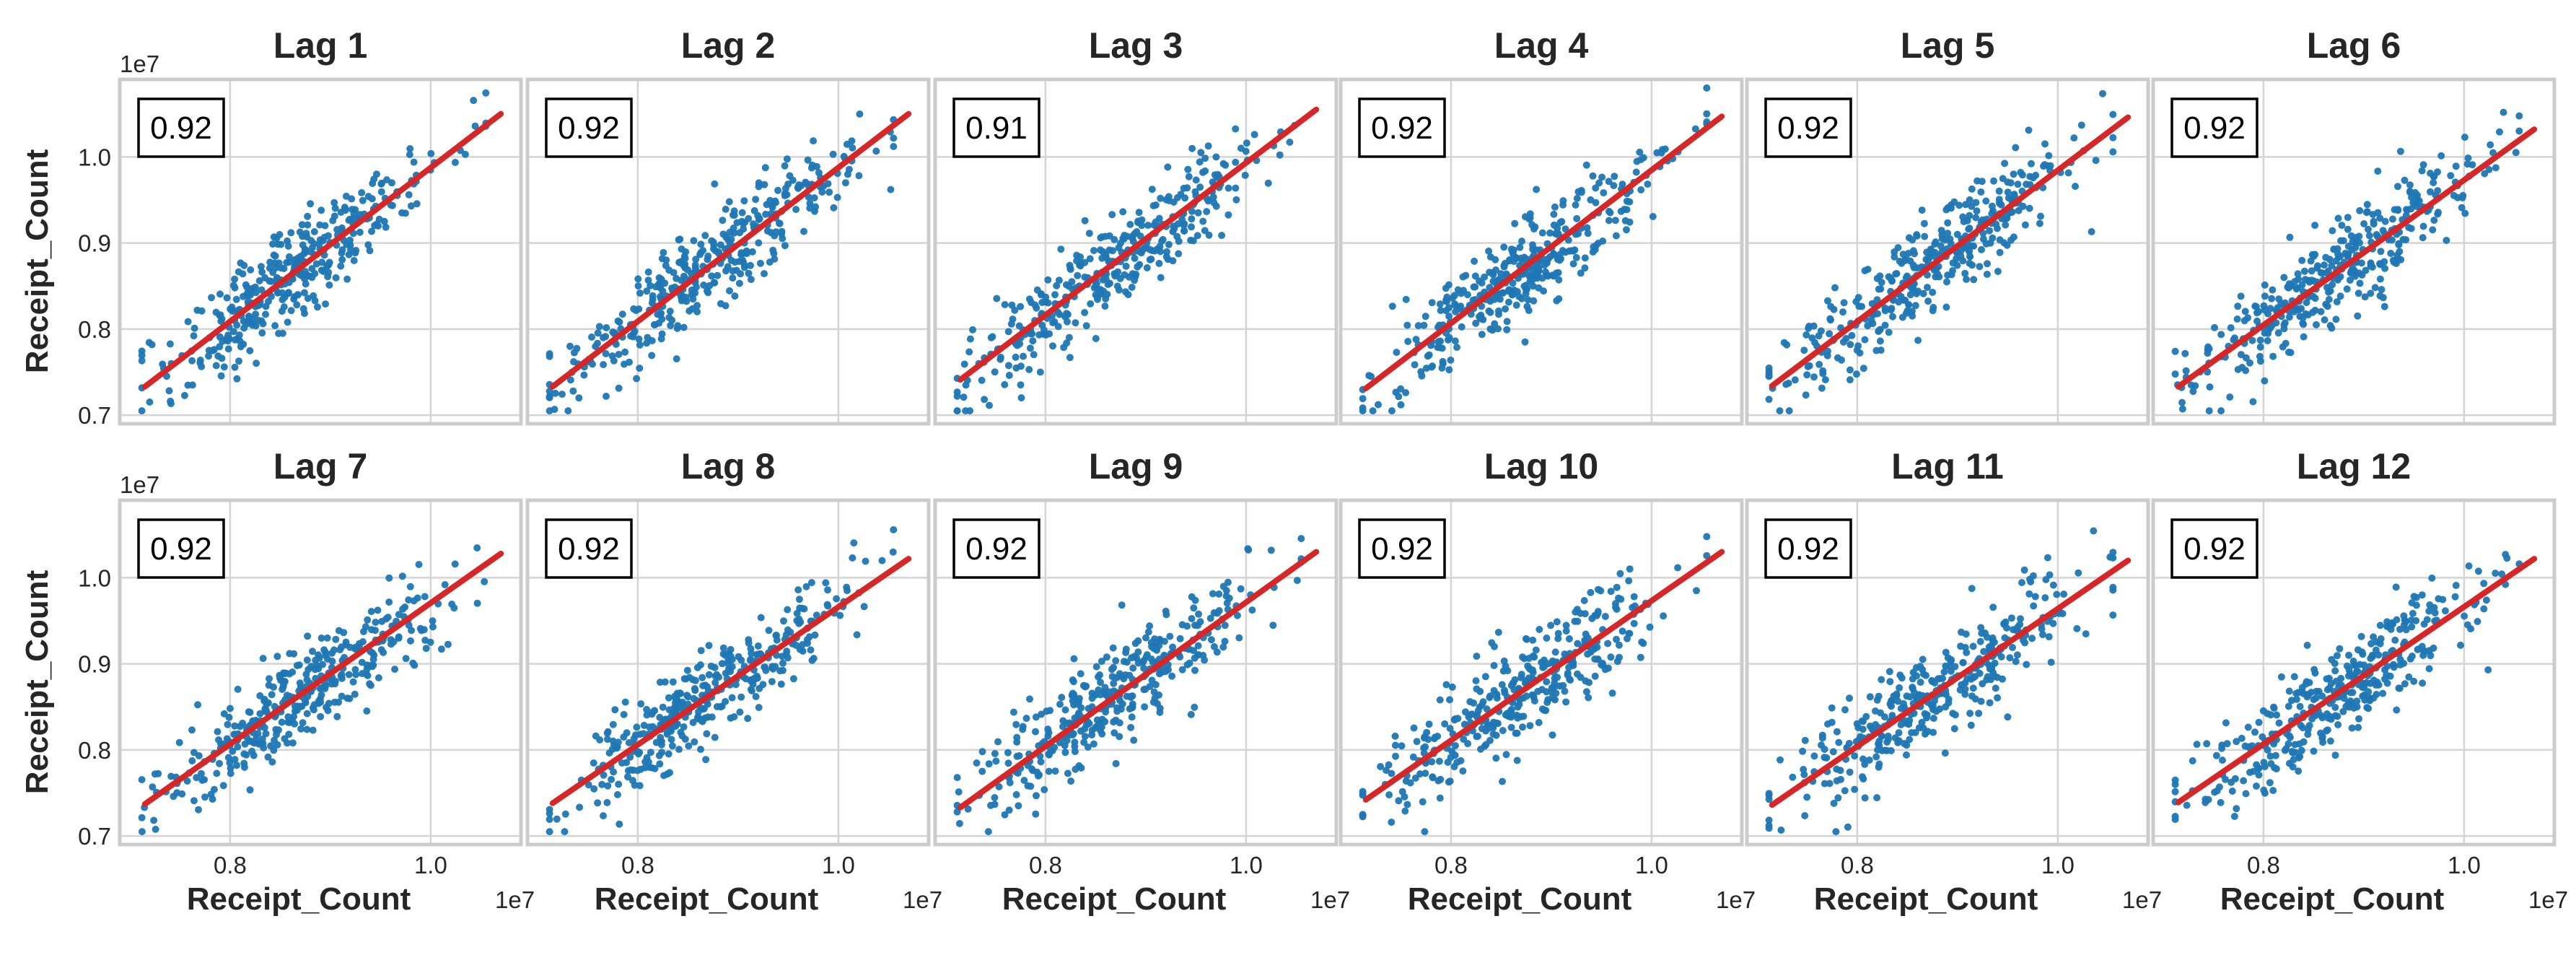  I want to click on y-offset-label-bottom: 1e7, so click(139, 484).